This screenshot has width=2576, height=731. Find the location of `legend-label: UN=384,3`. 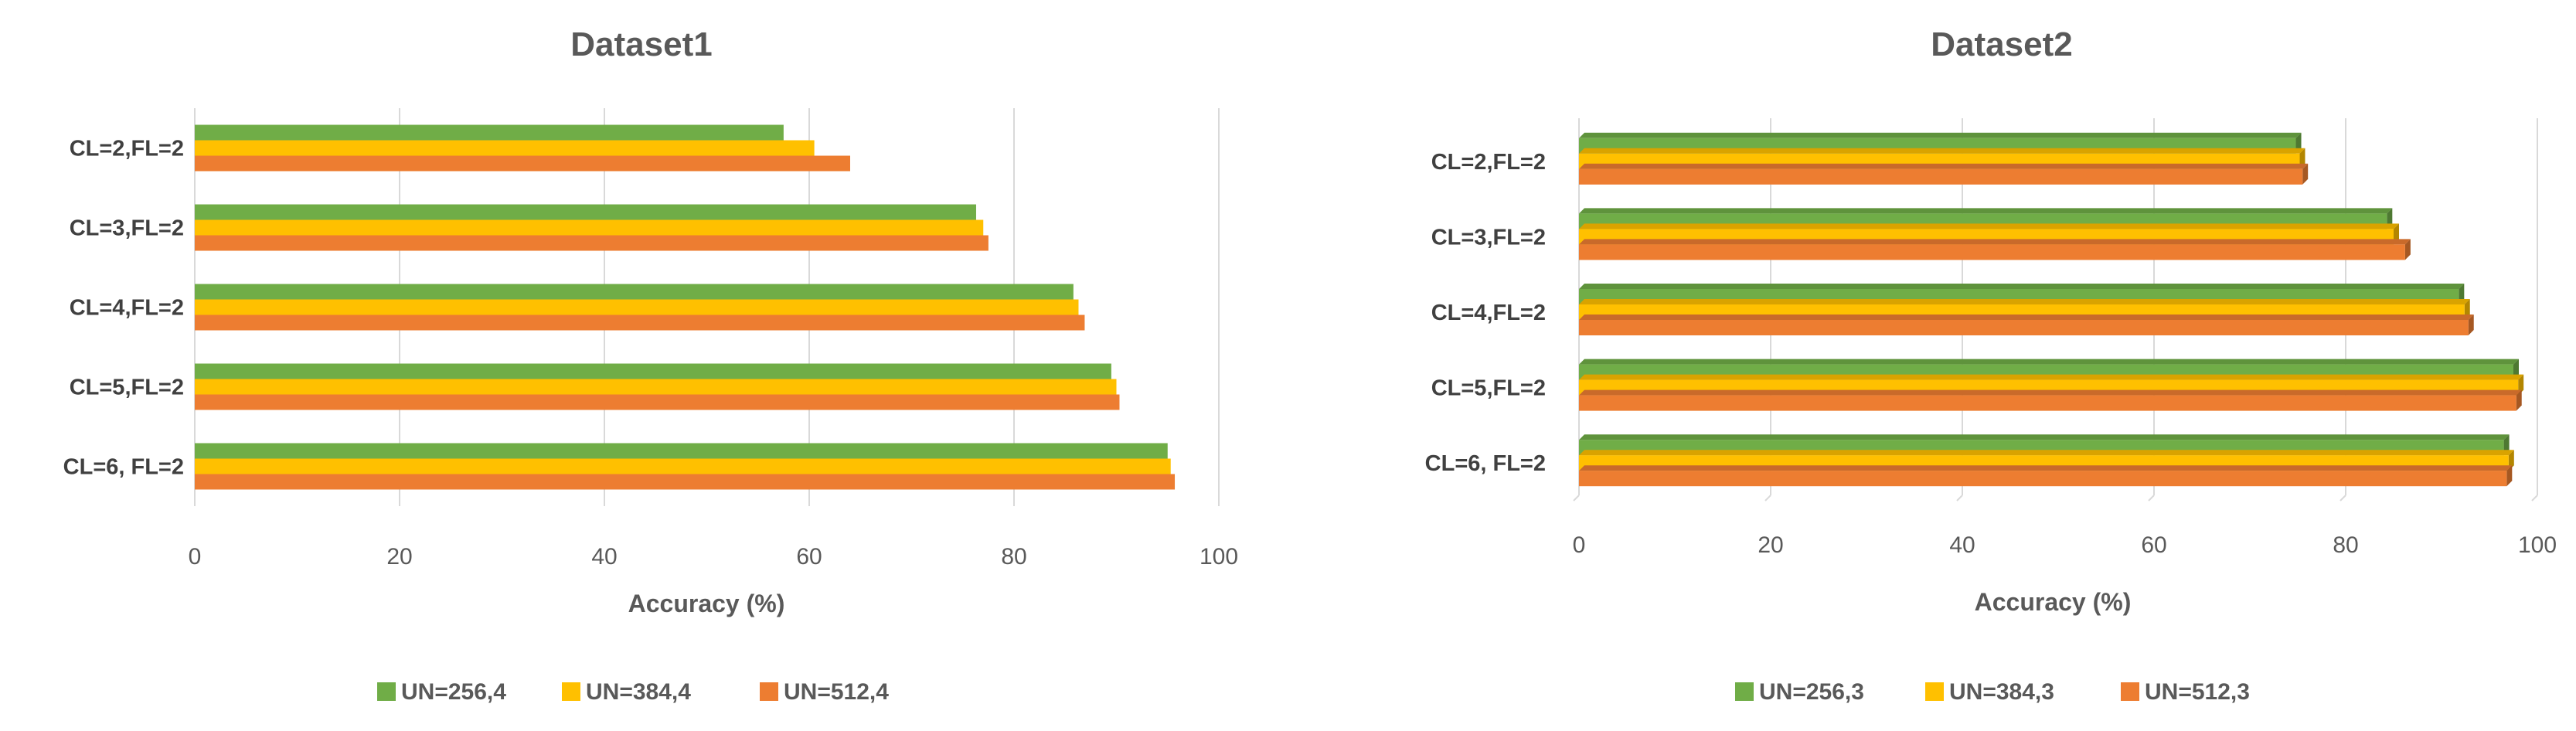

legend-label: UN=384,3 is located at coordinates (2001, 692).